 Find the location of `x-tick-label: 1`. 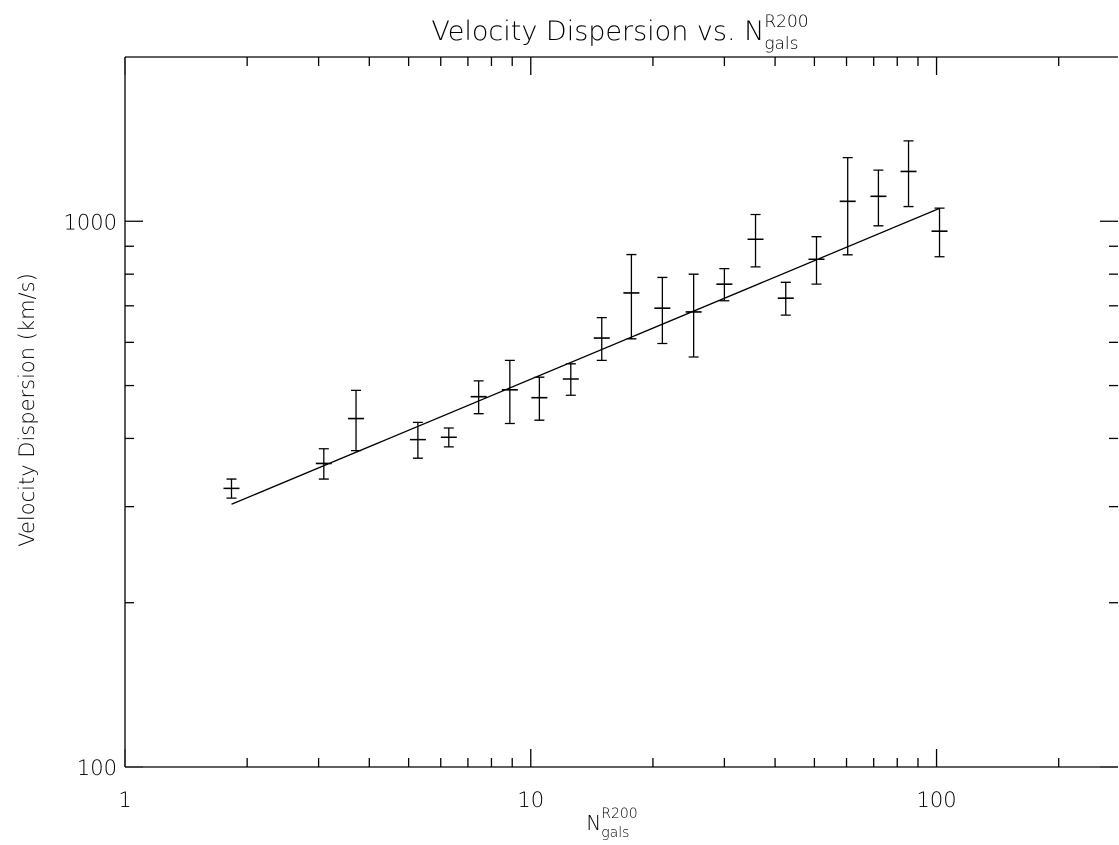

x-tick-label: 1 is located at coordinates (124, 800).